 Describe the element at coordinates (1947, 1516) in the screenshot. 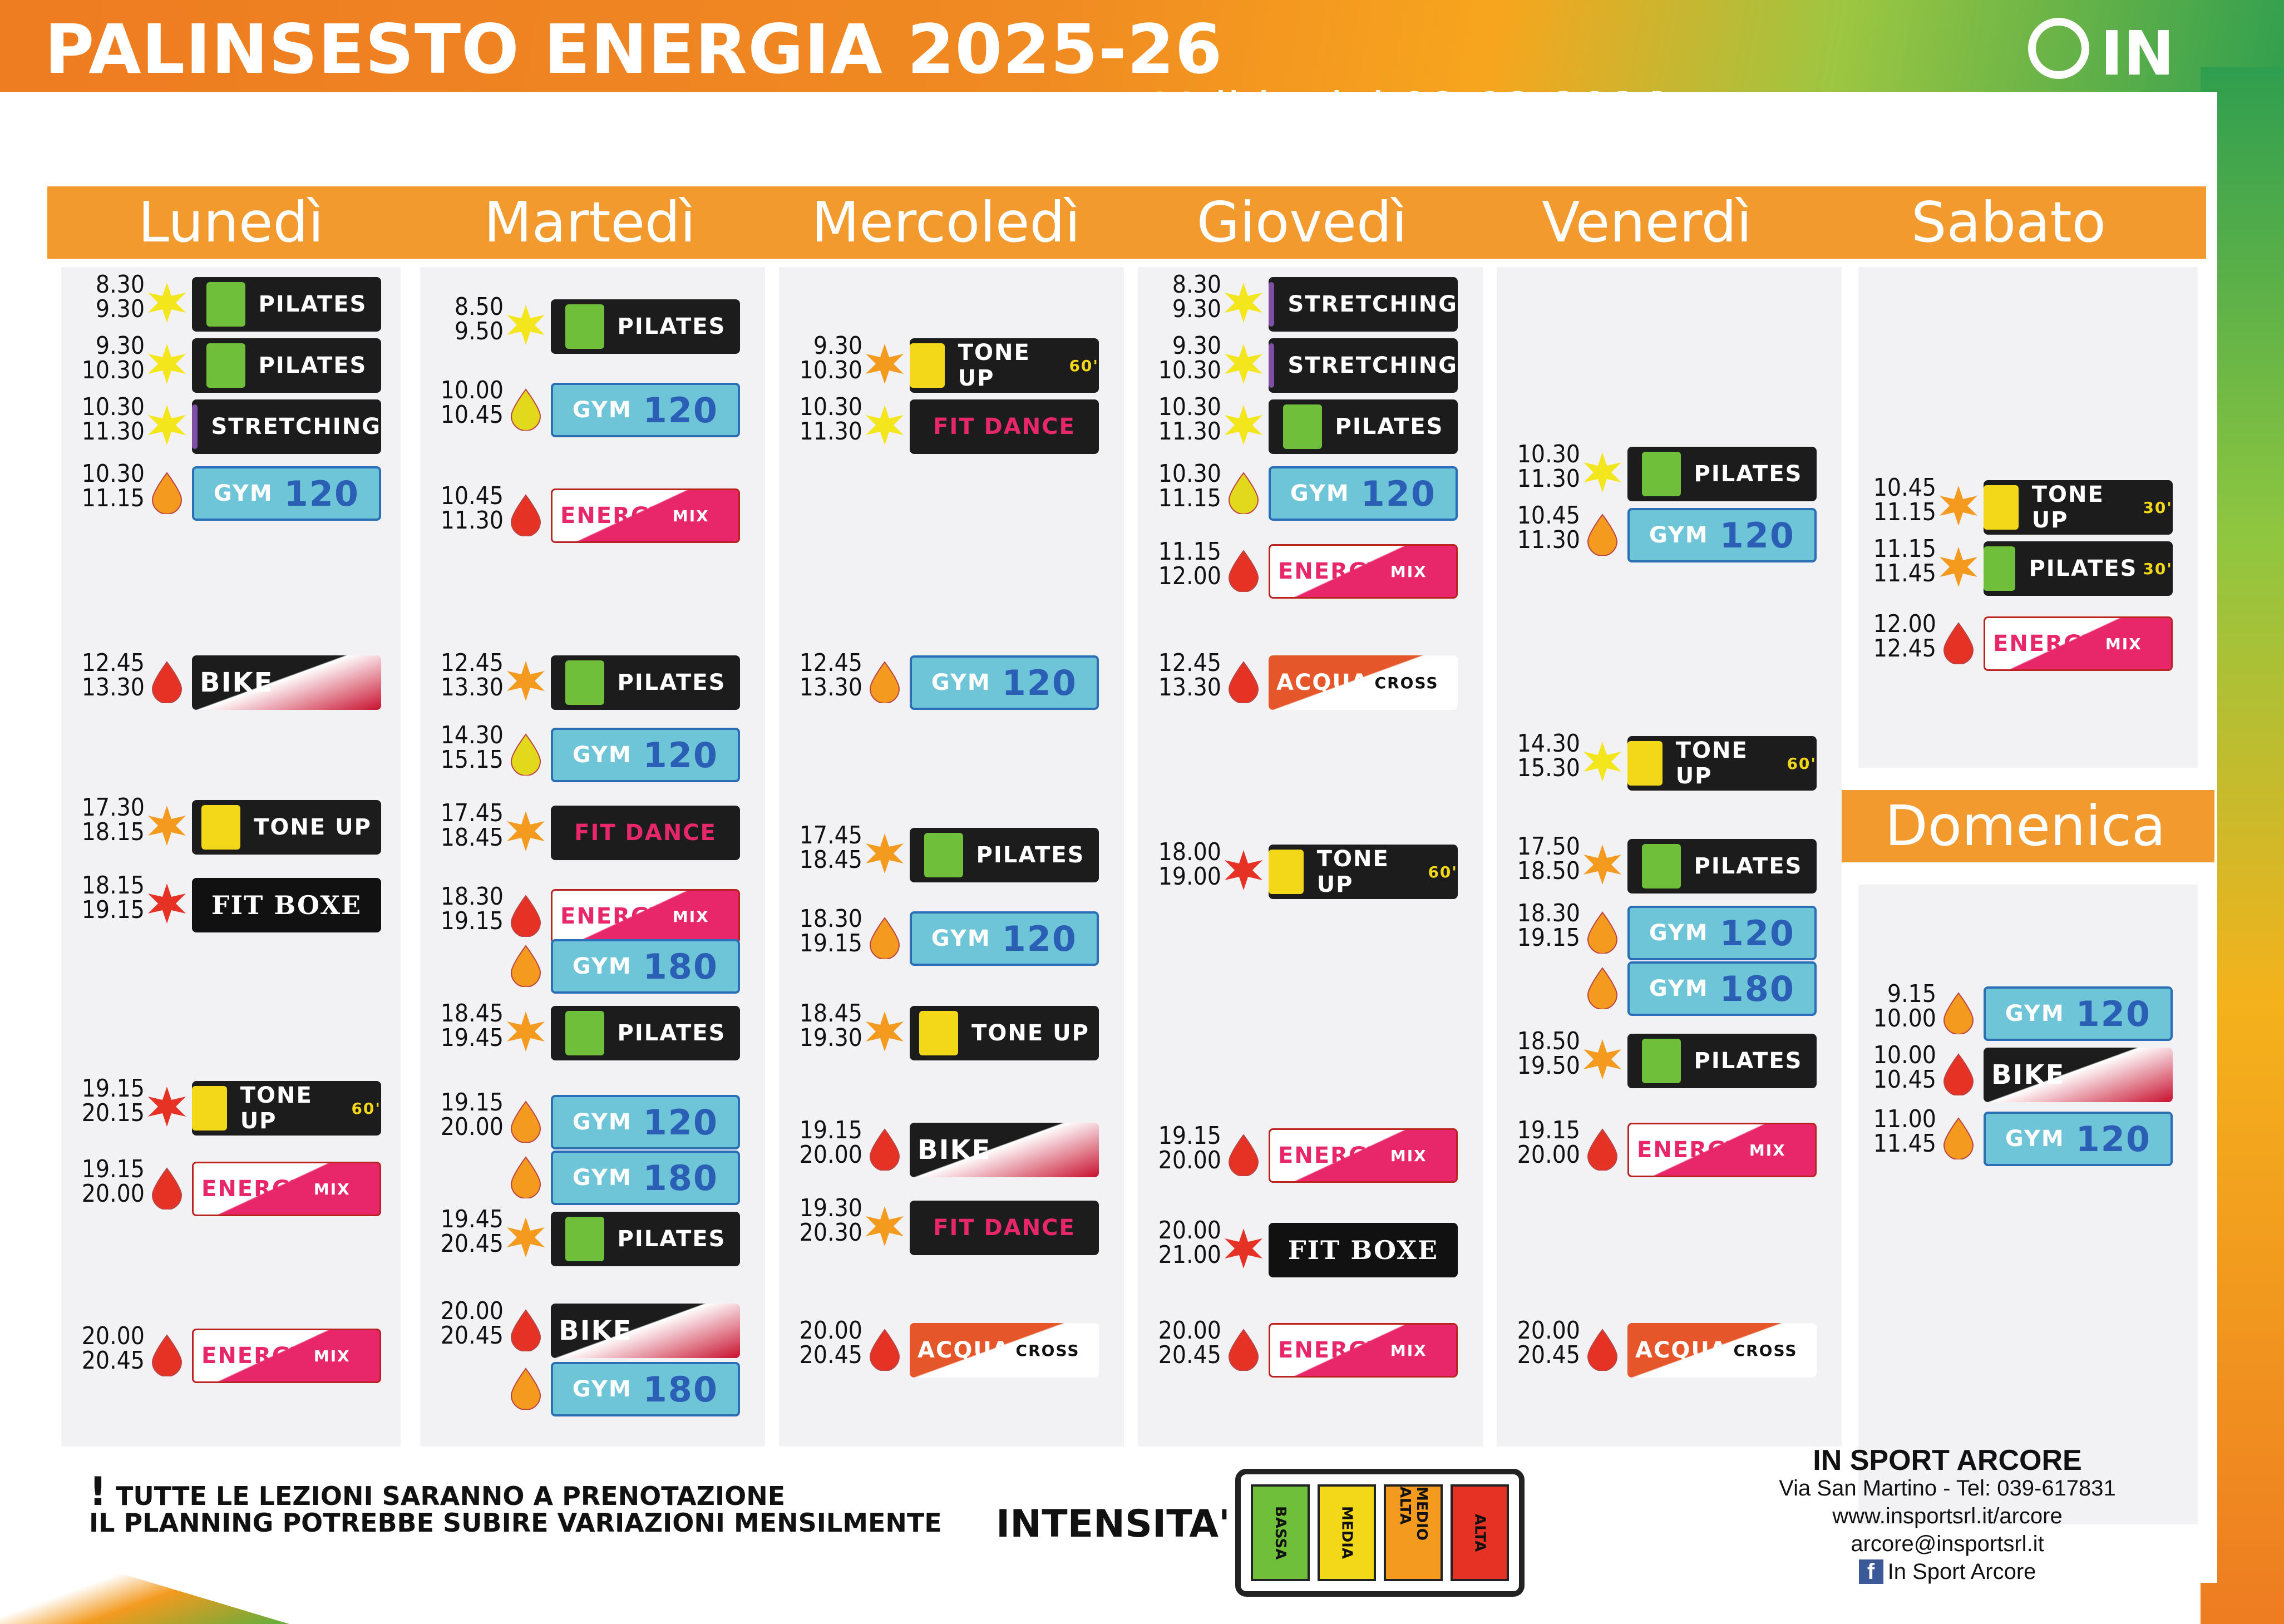

I see `contact-web: www.insportsrl.it/arcore` at that location.